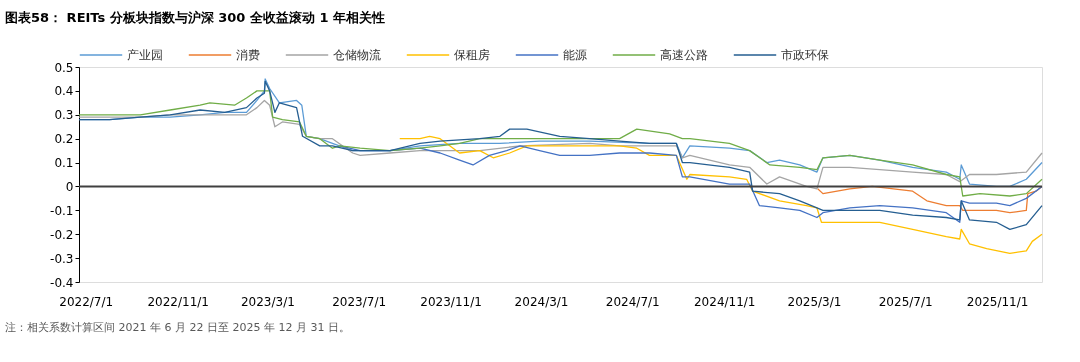  Describe the element at coordinates (357, 55) in the screenshot. I see `legend-label: 仓储物流` at that location.